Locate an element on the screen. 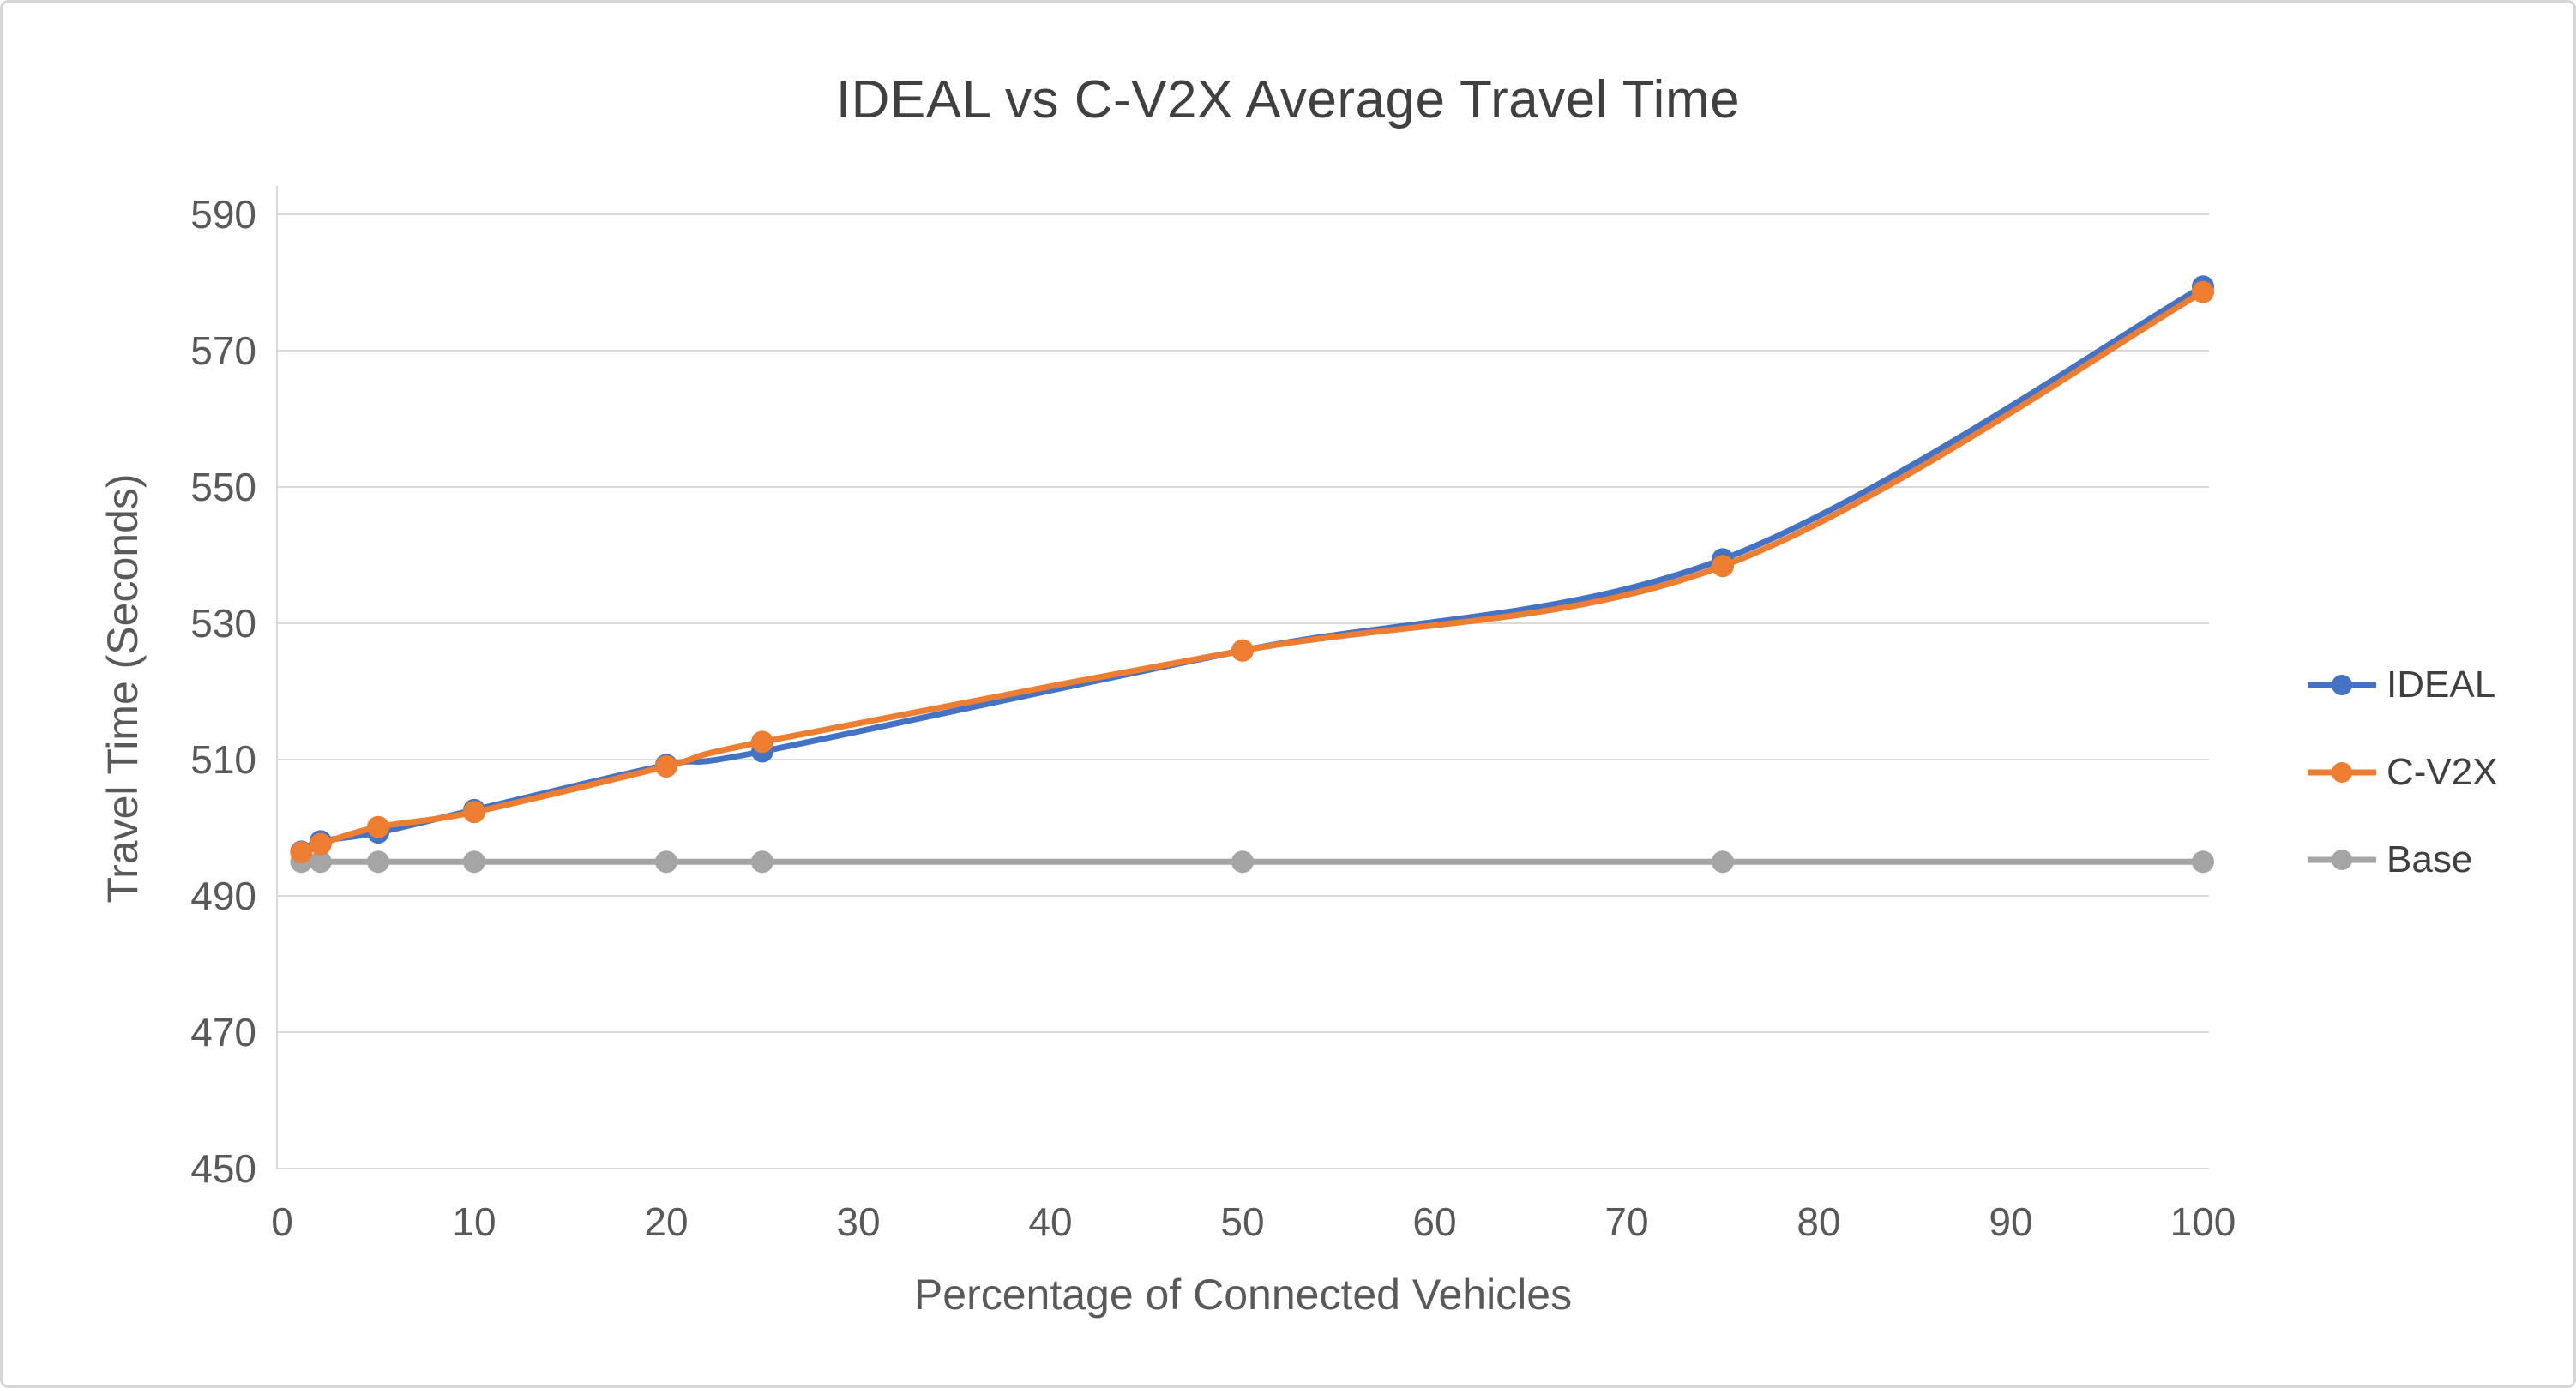  chart-title: IDEAL vs C-V2X Average Travel Time is located at coordinates (1288, 99).